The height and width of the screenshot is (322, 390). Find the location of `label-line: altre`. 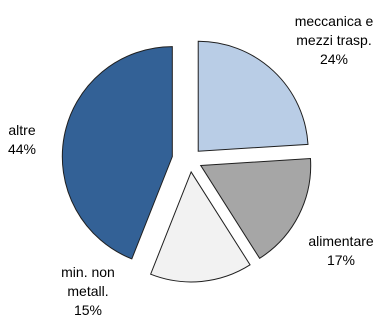

label-line: altre is located at coordinates (22, 130).